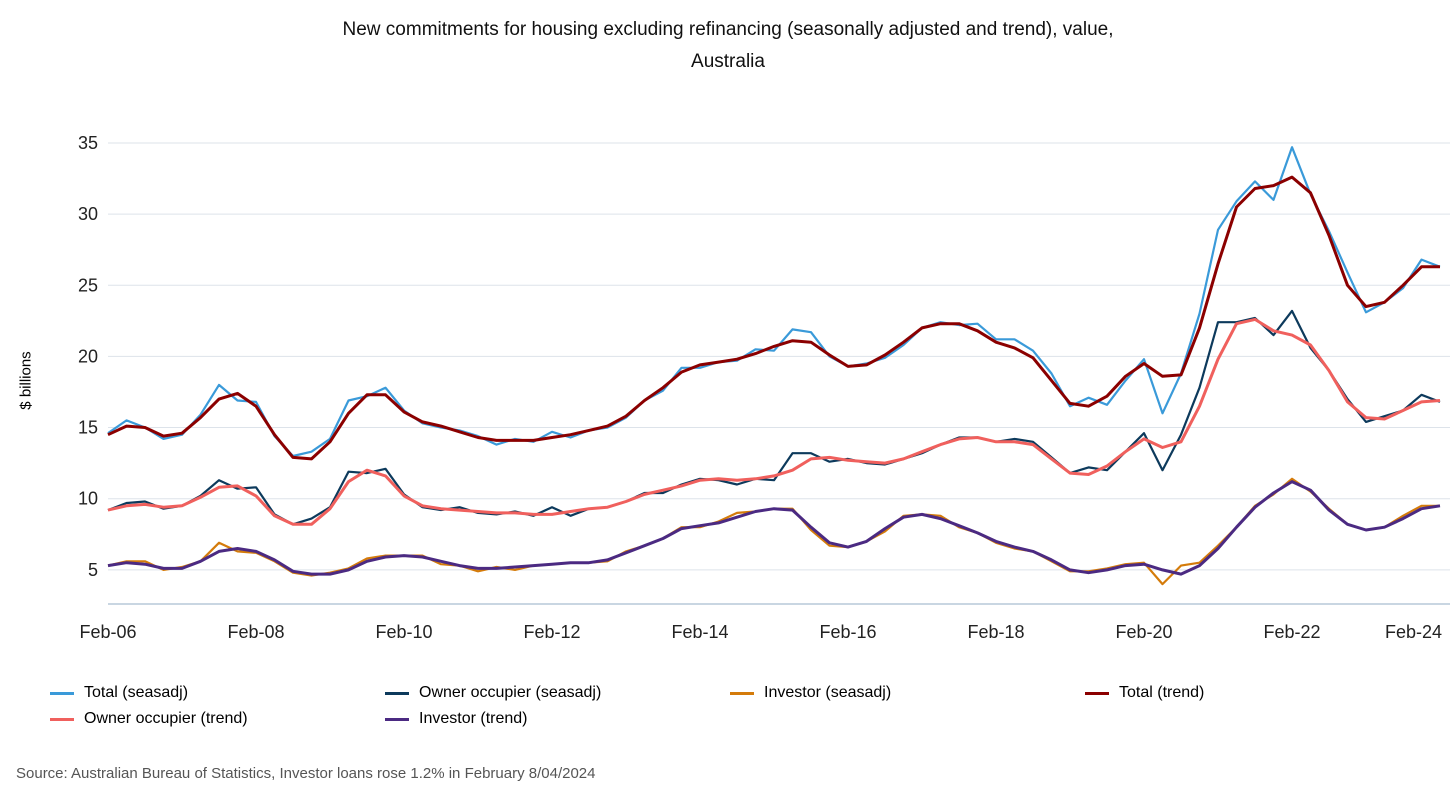 The image size is (1456, 809). What do you see at coordinates (1143, 632) in the screenshot?
I see `x-tick-label: Feb-20` at bounding box center [1143, 632].